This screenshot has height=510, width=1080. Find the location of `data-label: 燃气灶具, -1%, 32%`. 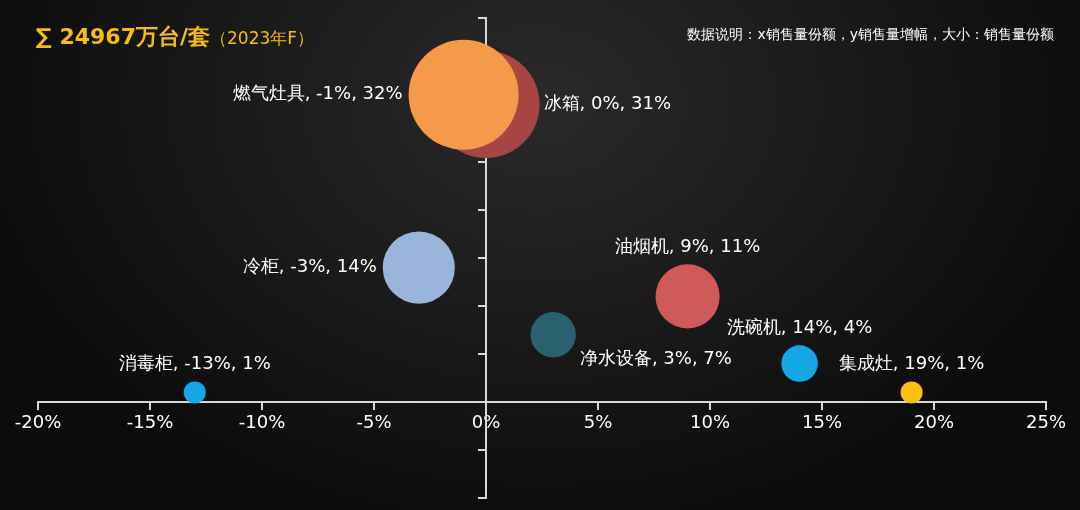

data-label: 燃气灶具, -1%, 32% is located at coordinates (317, 93).